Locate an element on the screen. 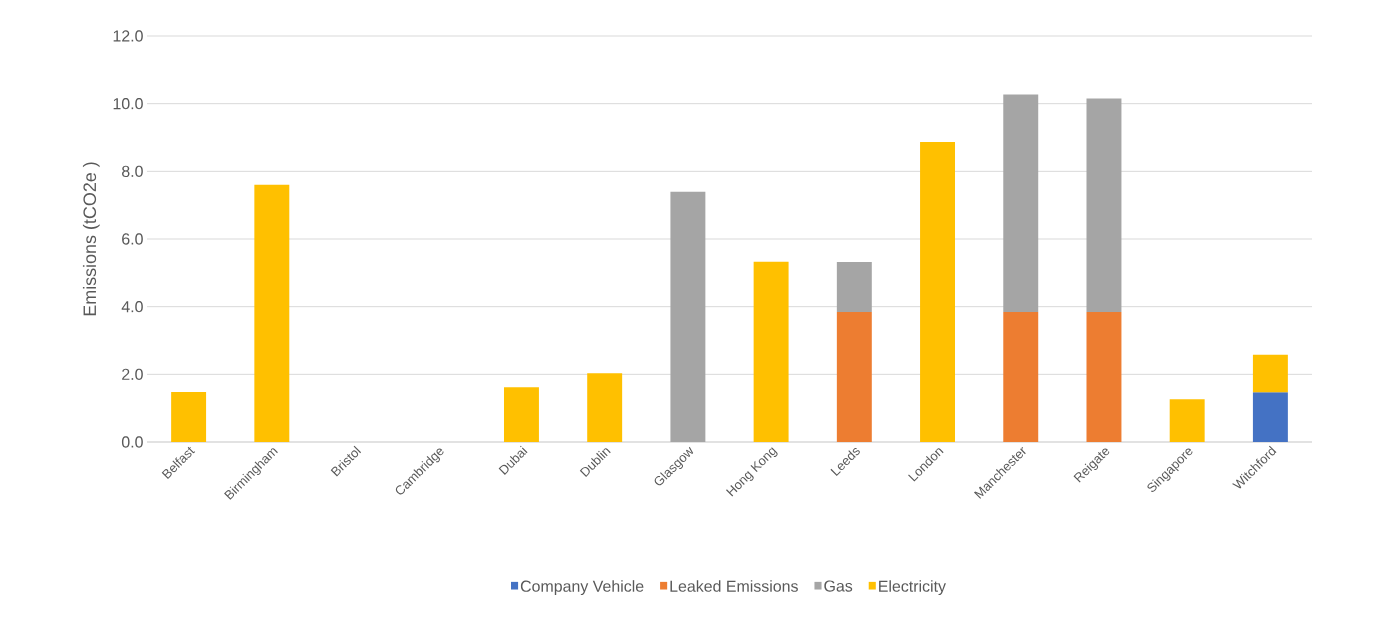 This screenshot has width=1375, height=637. y-tick-label: 2.0 is located at coordinates (132, 374).